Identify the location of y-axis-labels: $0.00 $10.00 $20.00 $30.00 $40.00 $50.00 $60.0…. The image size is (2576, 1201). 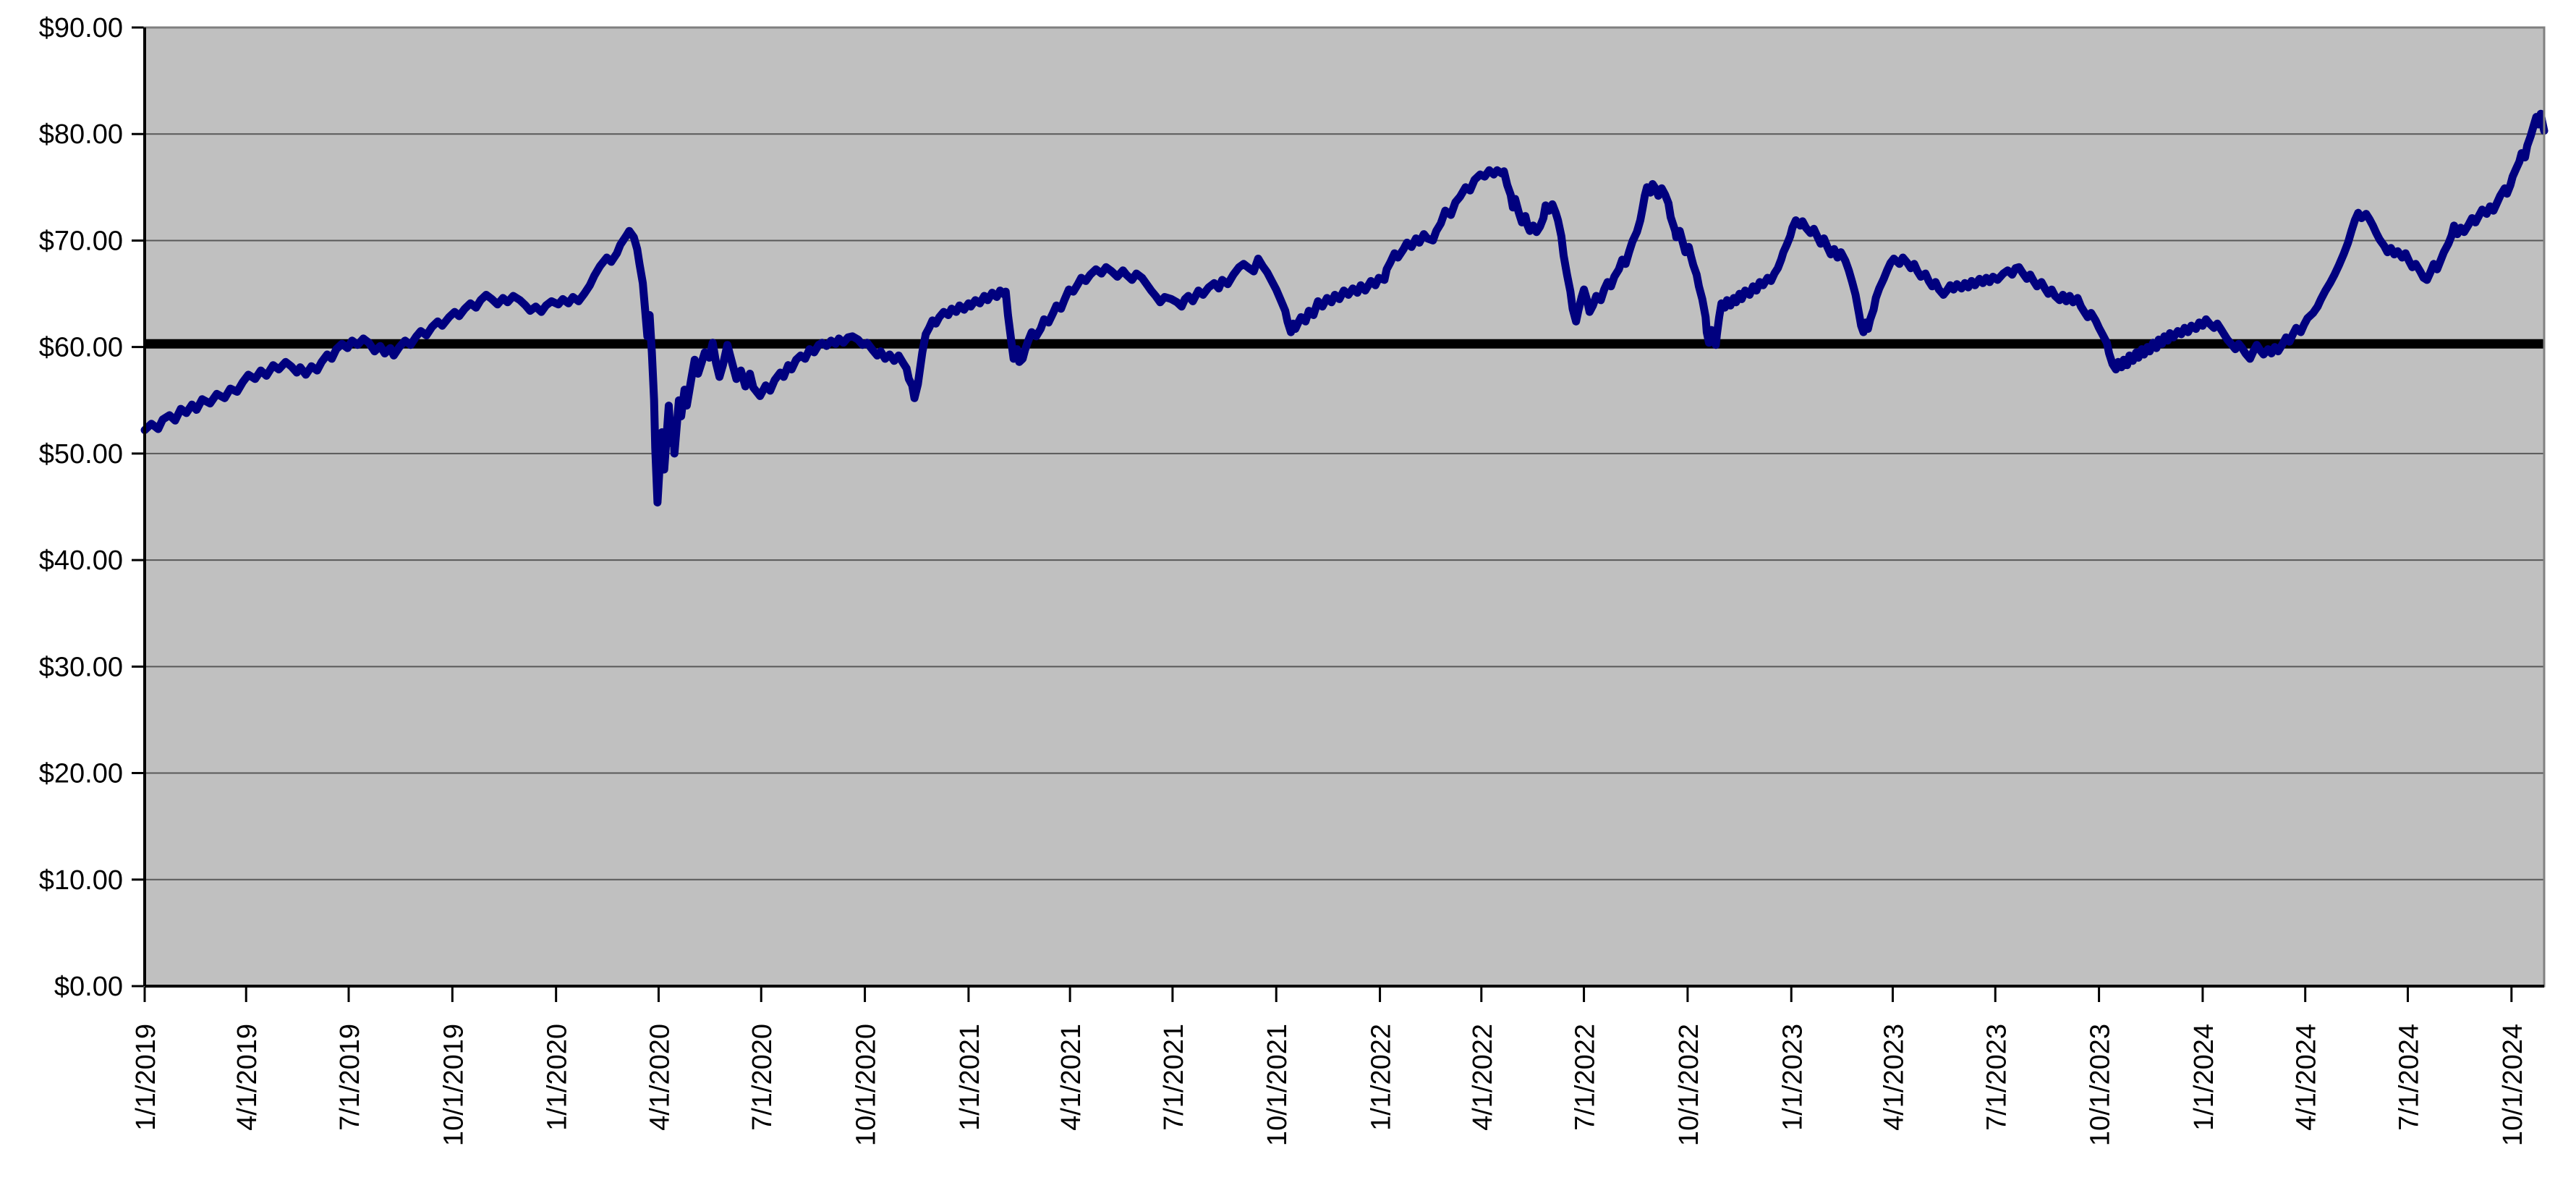
(81, 507).